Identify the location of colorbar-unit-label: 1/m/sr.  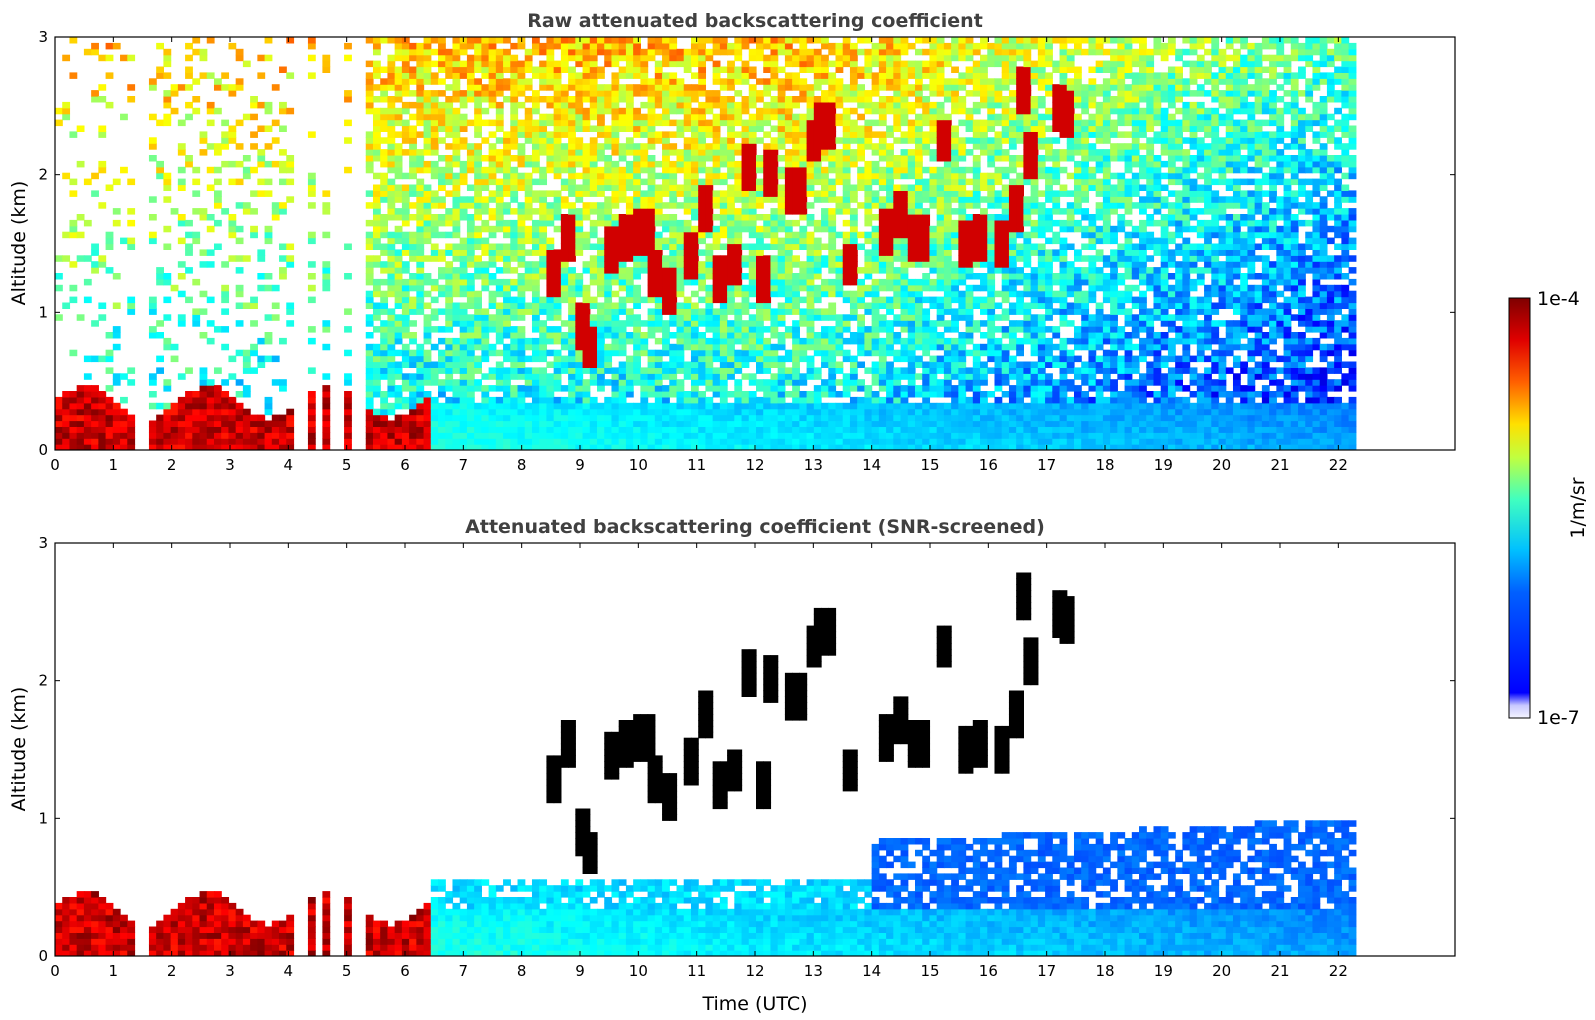
(1578, 507).